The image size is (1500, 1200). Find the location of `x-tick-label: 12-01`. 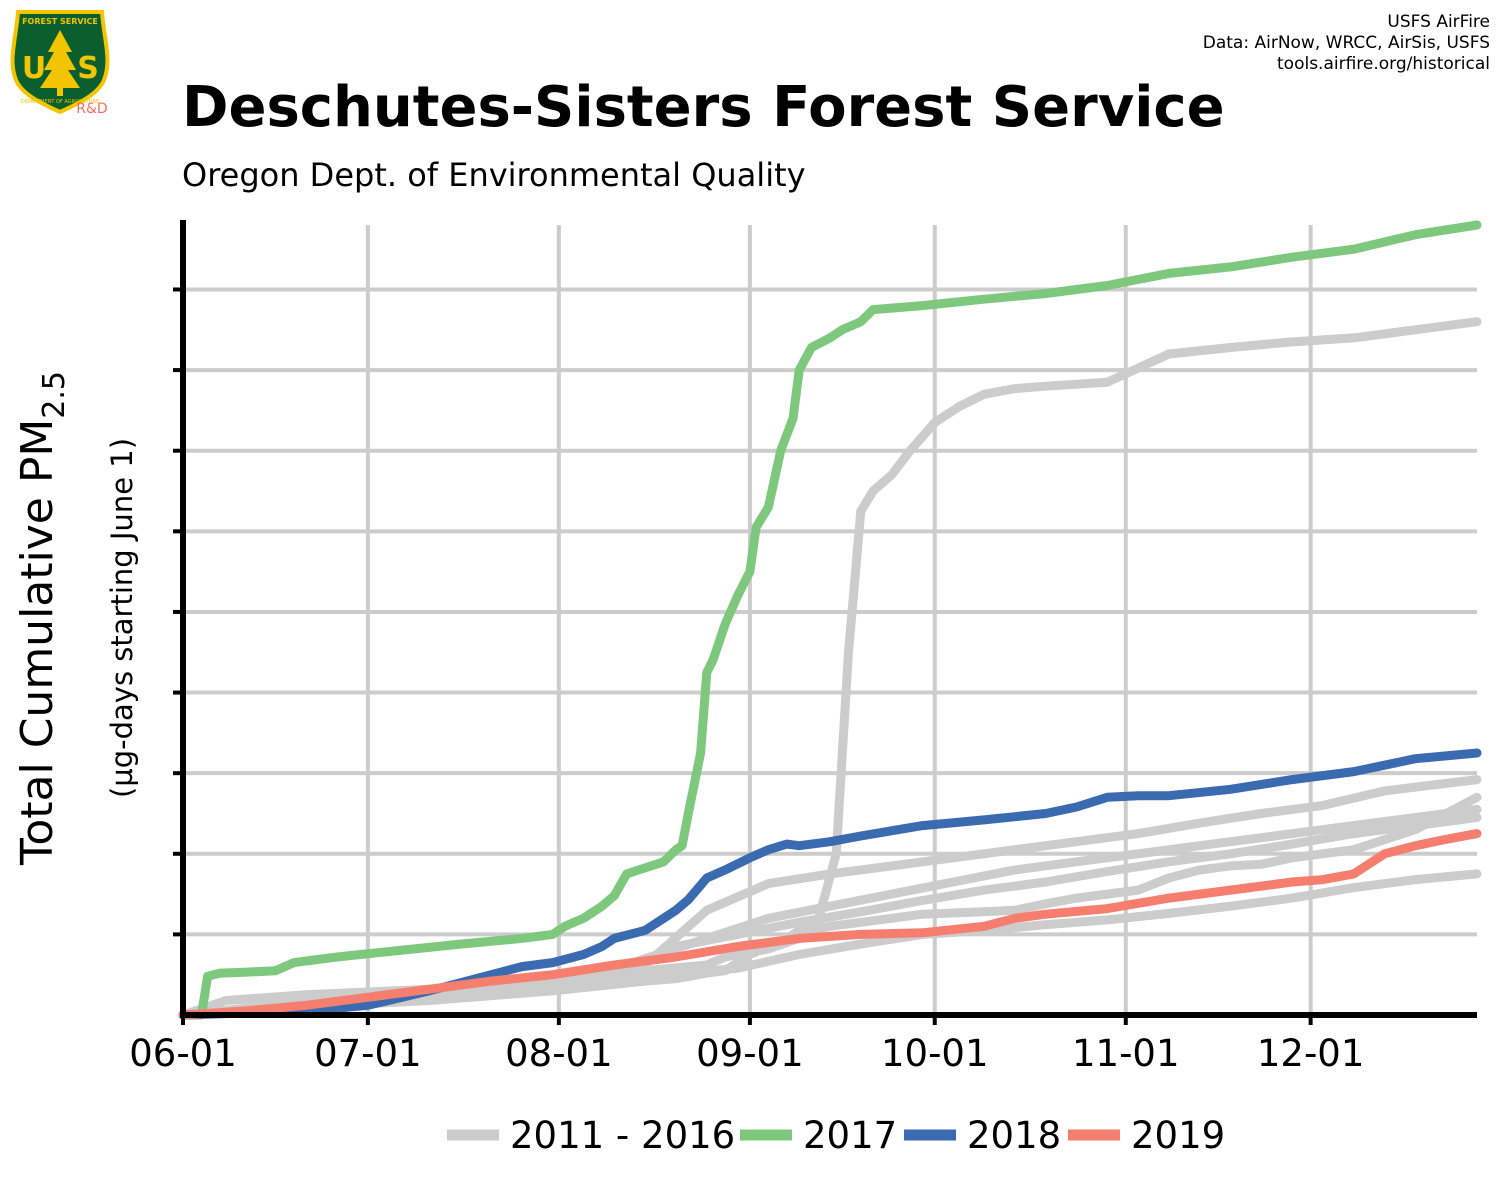

x-tick-label: 12-01 is located at coordinates (1311, 1053).